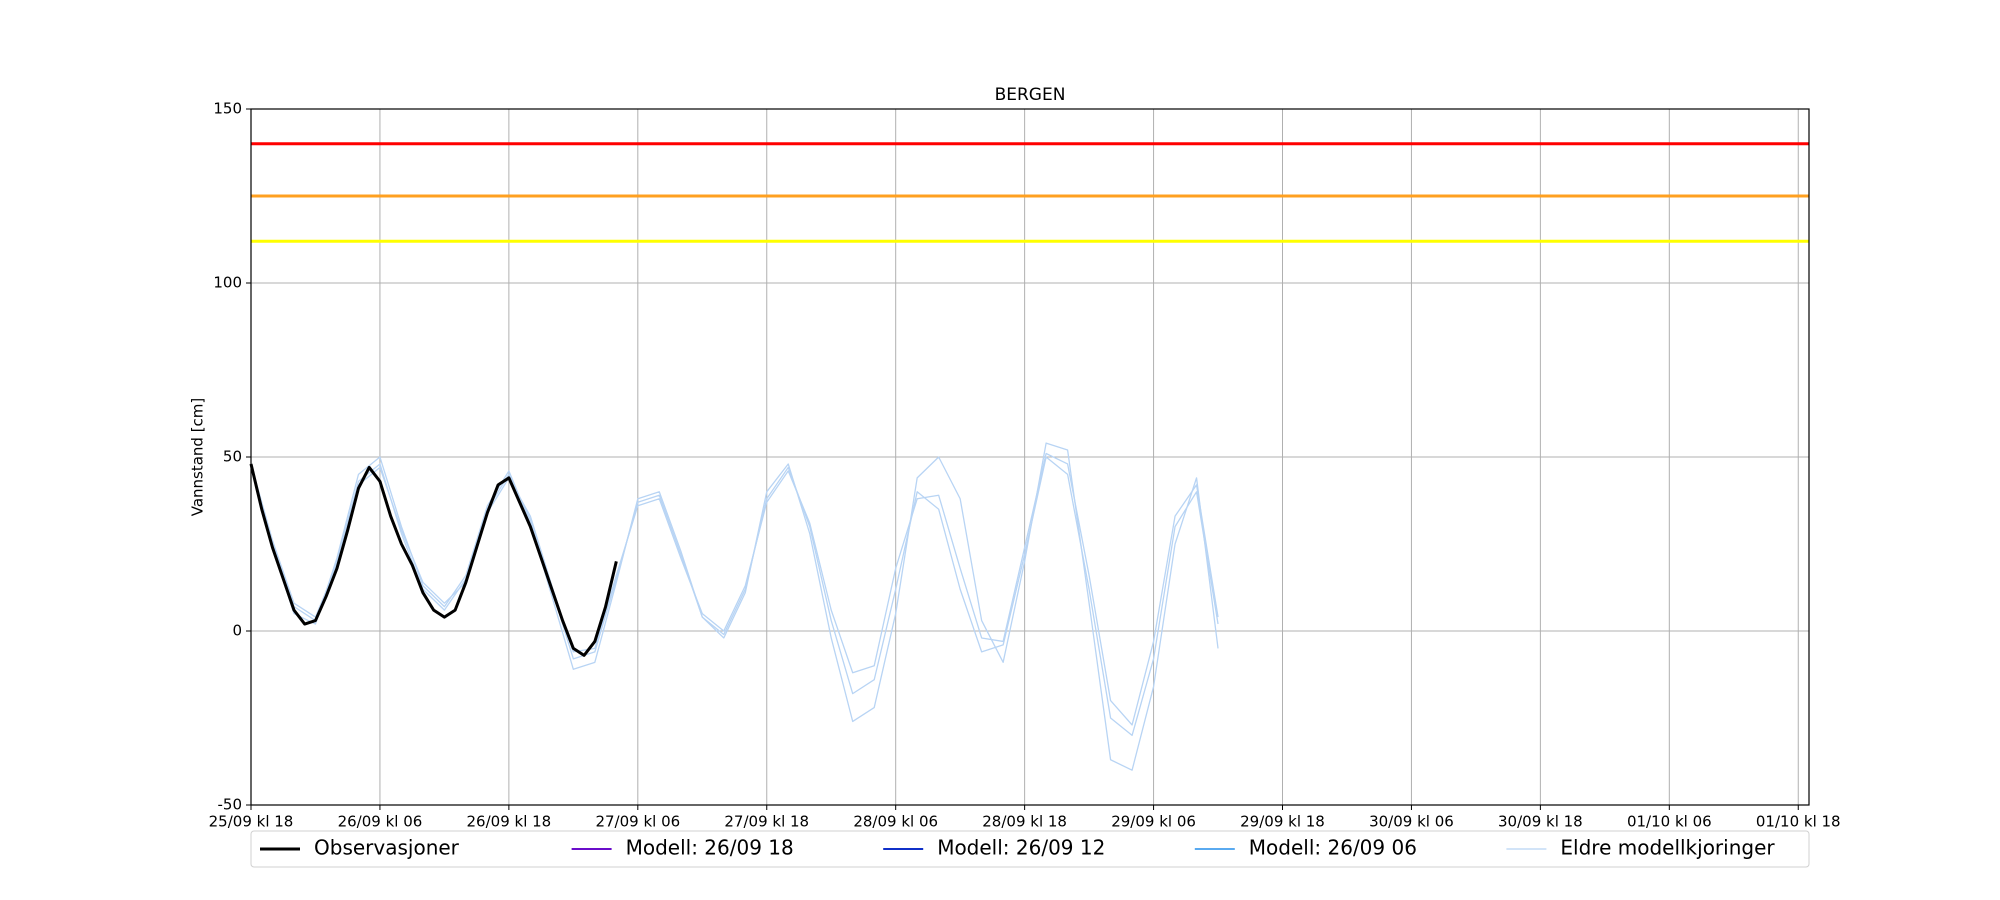  What do you see at coordinates (509, 822) in the screenshot?
I see `x-tick-label: 26/09 kl 18` at bounding box center [509, 822].